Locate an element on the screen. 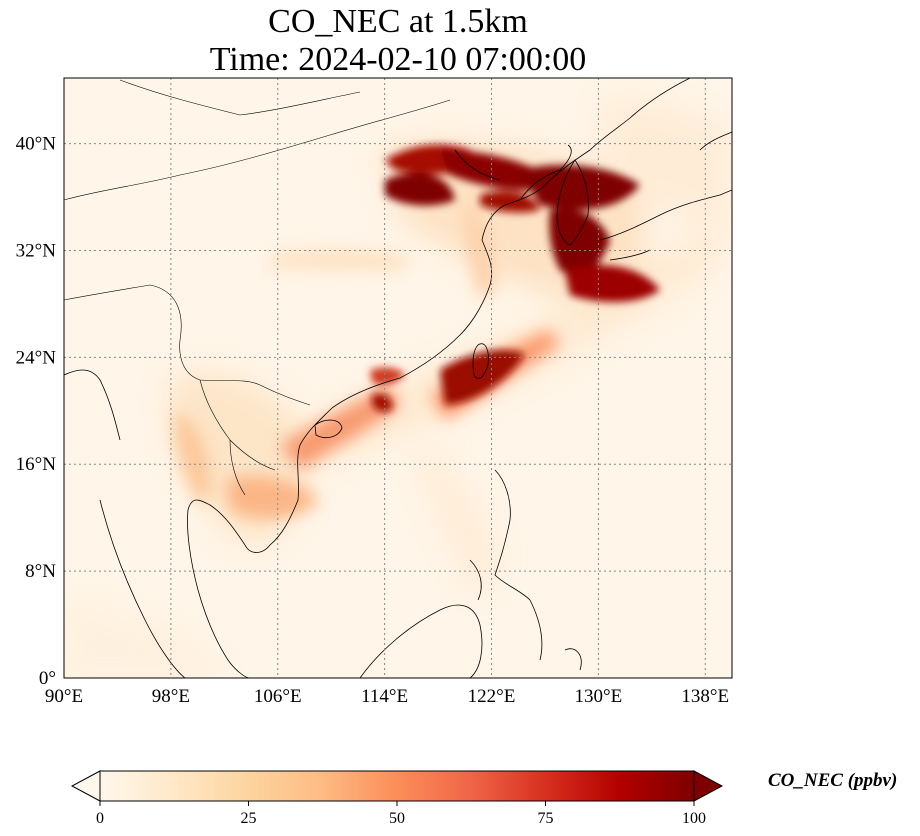 The height and width of the screenshot is (836, 920). lon-tick-label: 122°E is located at coordinates (492, 696).